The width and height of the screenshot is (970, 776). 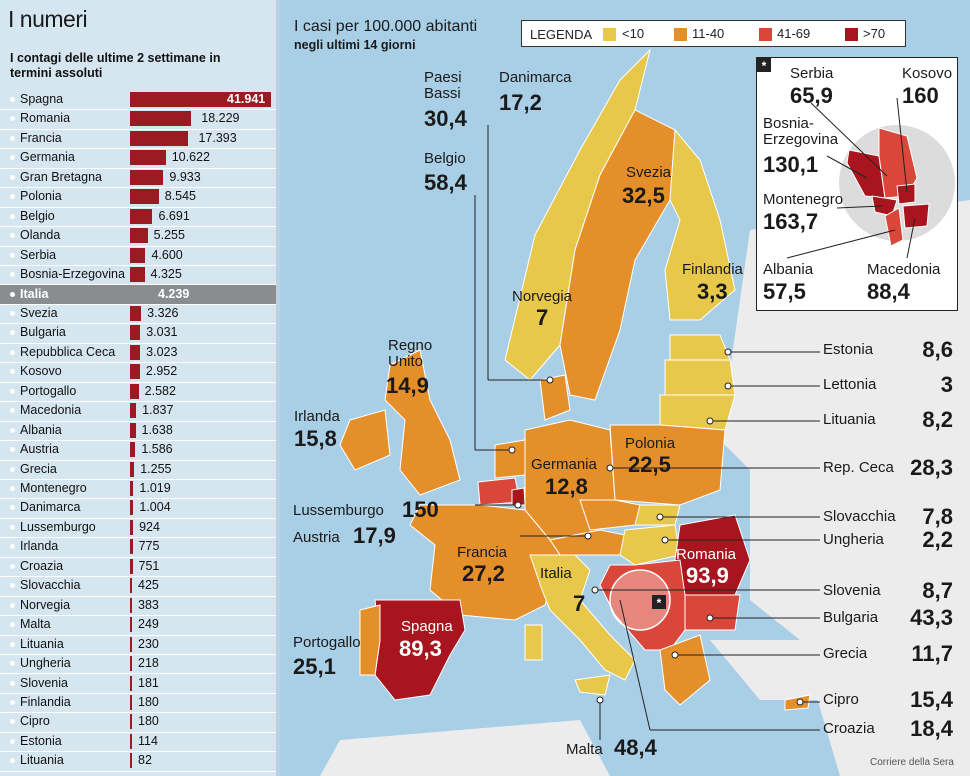 I want to click on value-paesi-bassi: 30,4, so click(x=445, y=118).